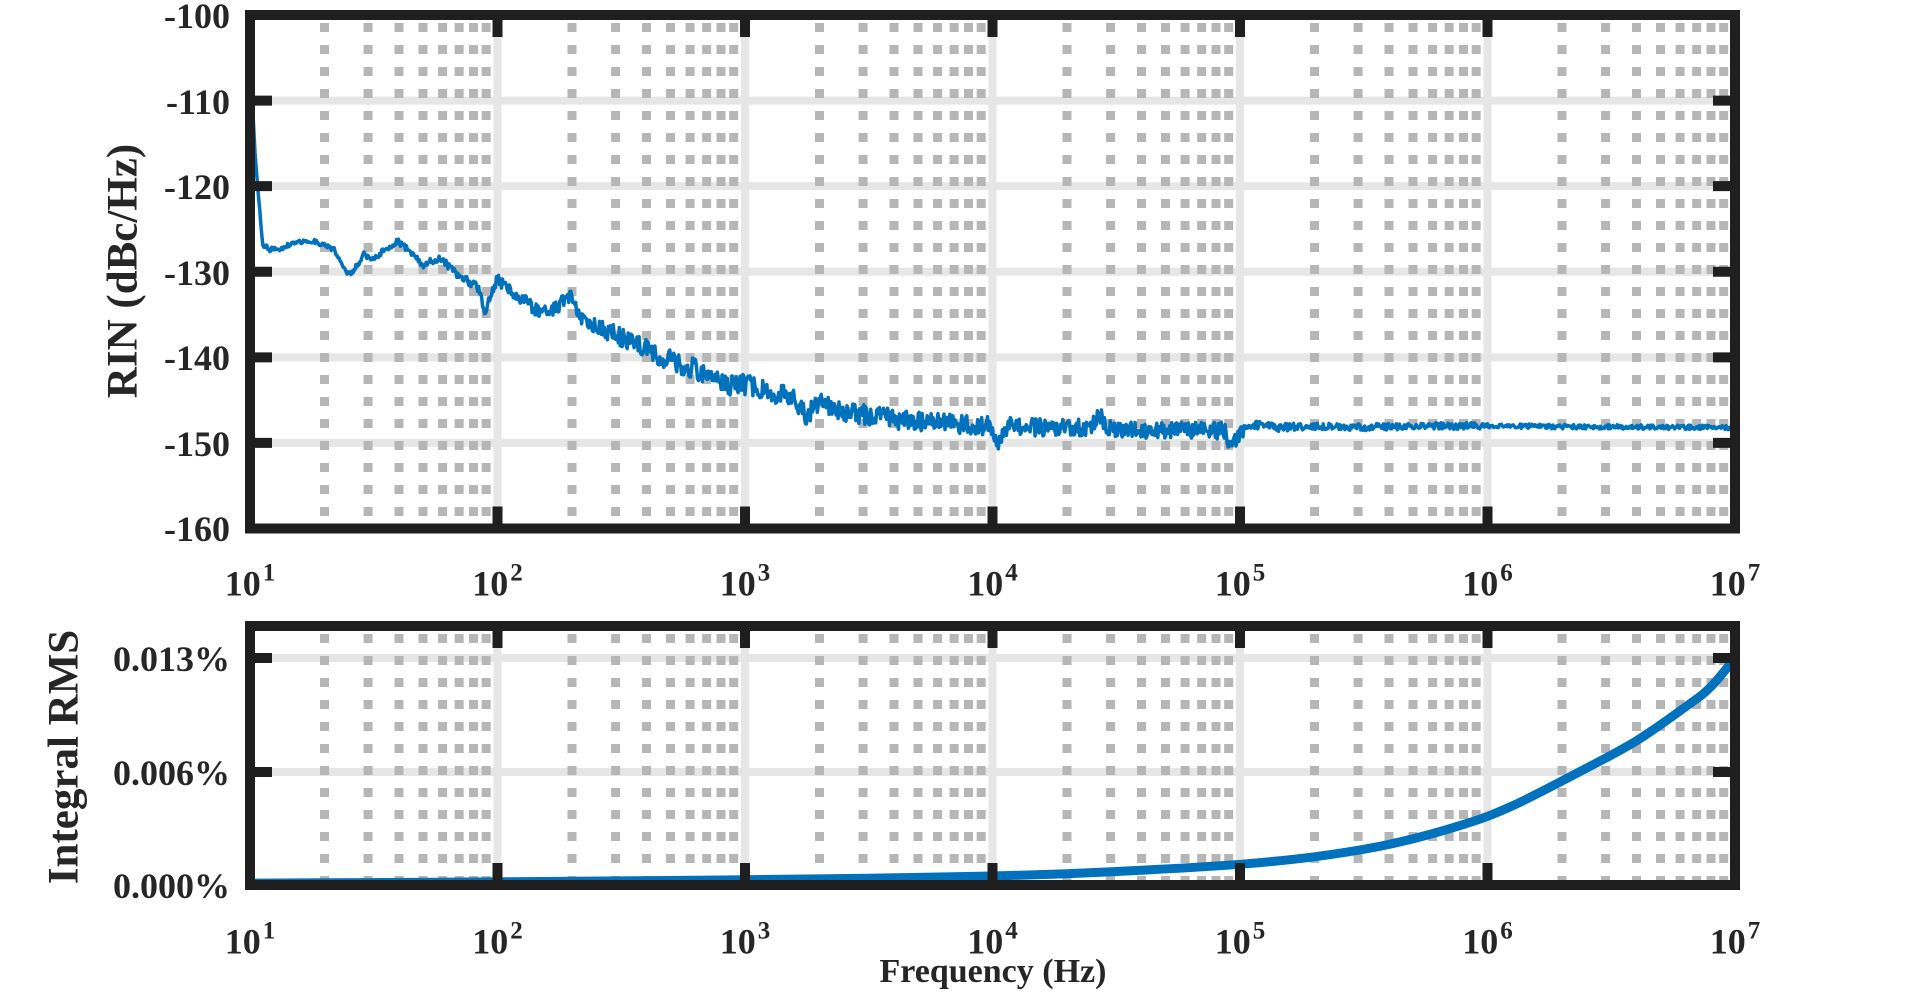 The height and width of the screenshot is (995, 1920). I want to click on rin-y-tick-label--130: -130, so click(197, 272).